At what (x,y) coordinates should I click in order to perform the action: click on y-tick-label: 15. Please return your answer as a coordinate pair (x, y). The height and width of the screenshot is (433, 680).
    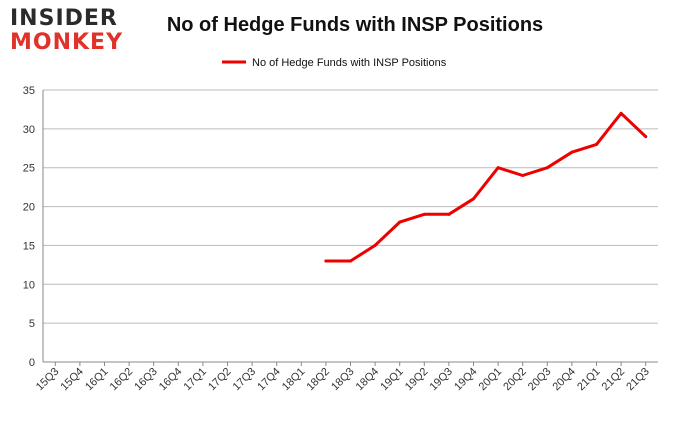
    Looking at the image, I should click on (29, 246).